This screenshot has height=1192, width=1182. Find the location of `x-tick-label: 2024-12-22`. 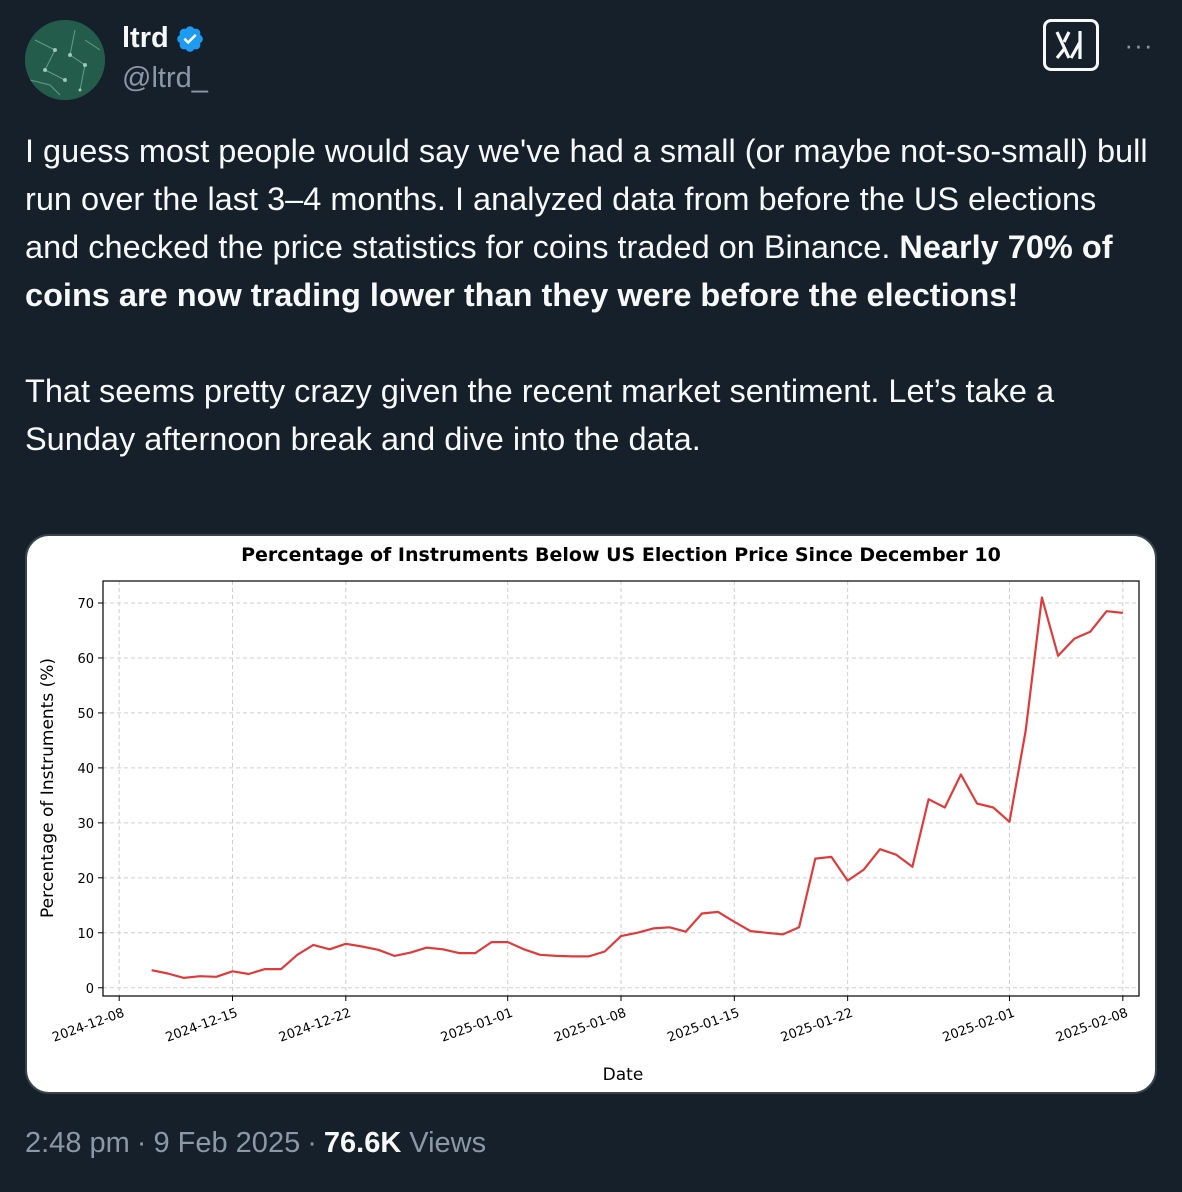

x-tick-label: 2024-12-22 is located at coordinates (315, 1026).